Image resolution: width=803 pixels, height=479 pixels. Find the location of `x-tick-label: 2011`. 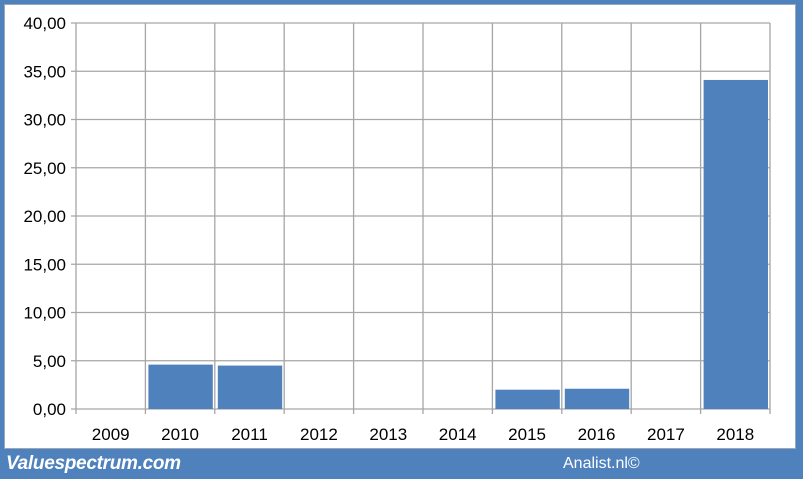

x-tick-label: 2011 is located at coordinates (249, 434).